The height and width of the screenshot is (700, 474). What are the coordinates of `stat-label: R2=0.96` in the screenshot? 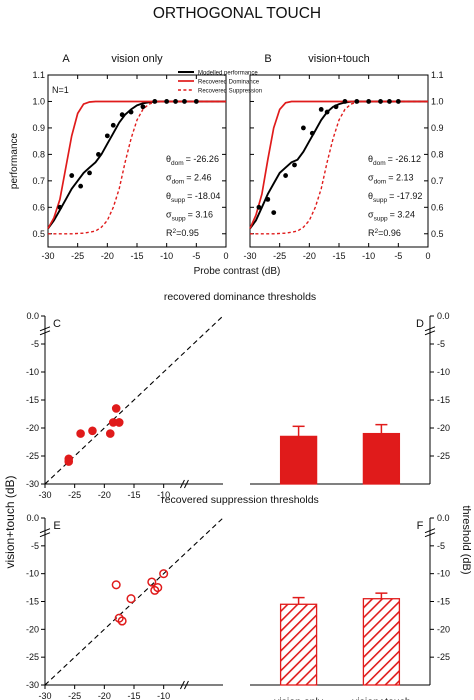 It's located at (384, 233).